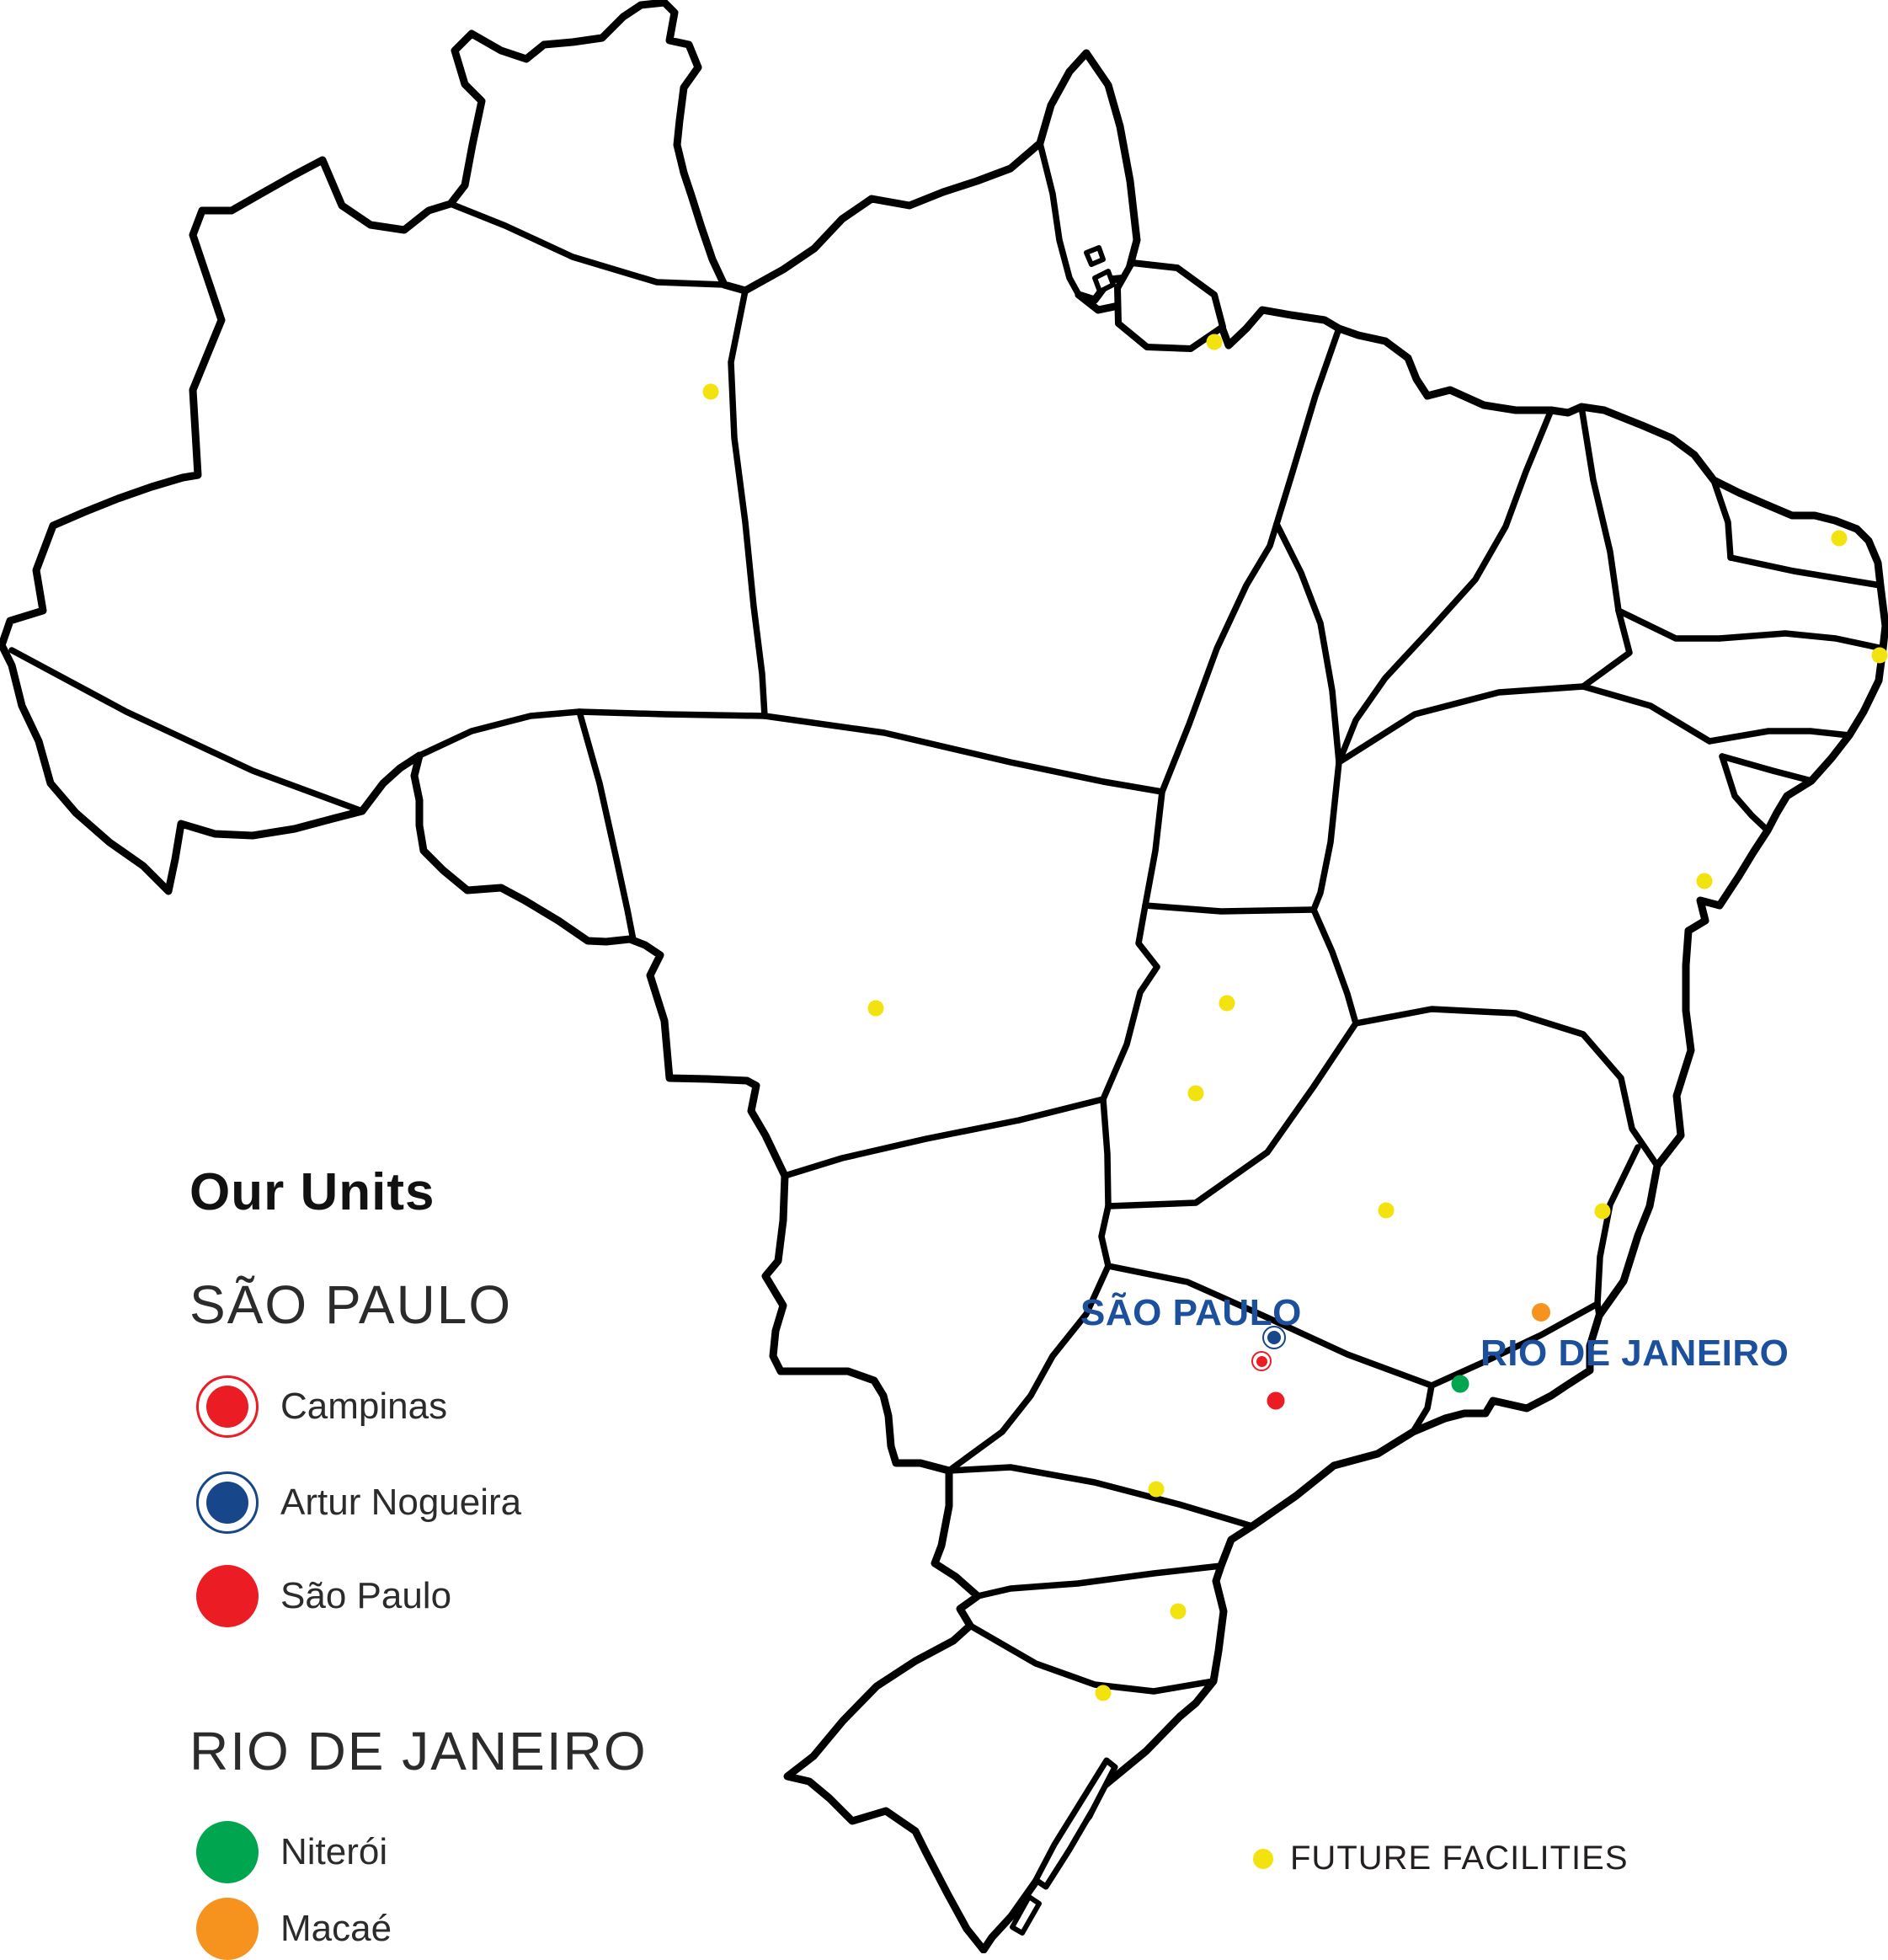 The image size is (1888, 1960). Describe the element at coordinates (364, 1406) in the screenshot. I see `legend-label-campinas: Campinas` at that location.